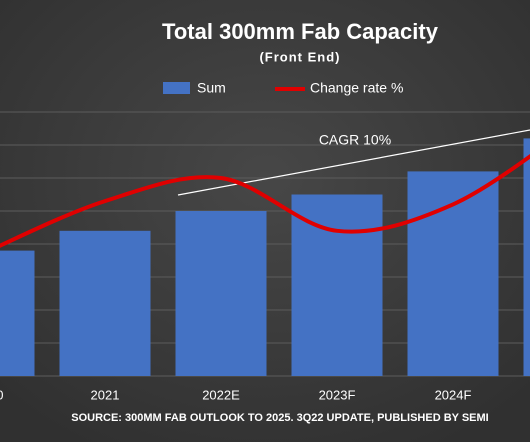 The height and width of the screenshot is (442, 530). Describe the element at coordinates (105, 394) in the screenshot. I see `x-tick-label: 2021` at that location.